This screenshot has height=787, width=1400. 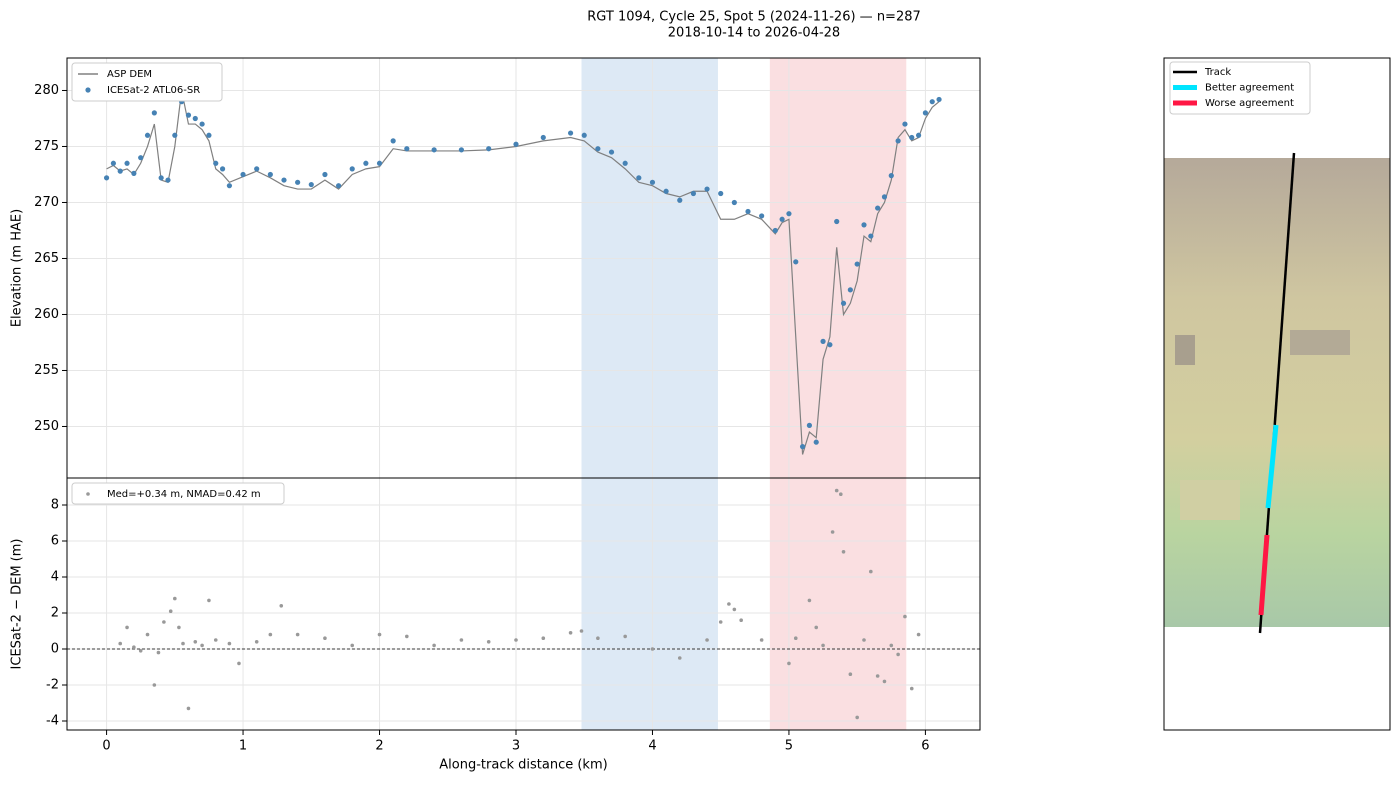 I want to click on x-tick-label: 1, so click(x=243, y=746).